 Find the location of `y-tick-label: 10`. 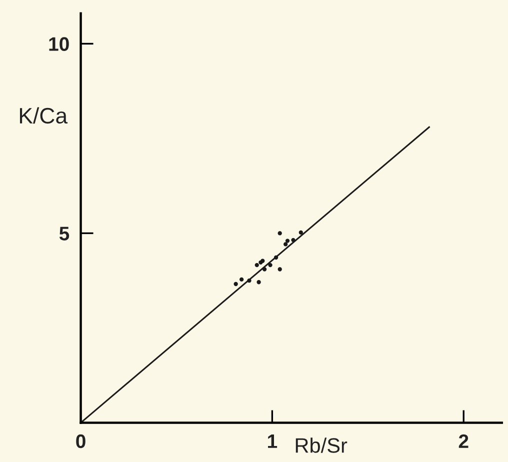

y-tick-label: 10 is located at coordinates (59, 44).